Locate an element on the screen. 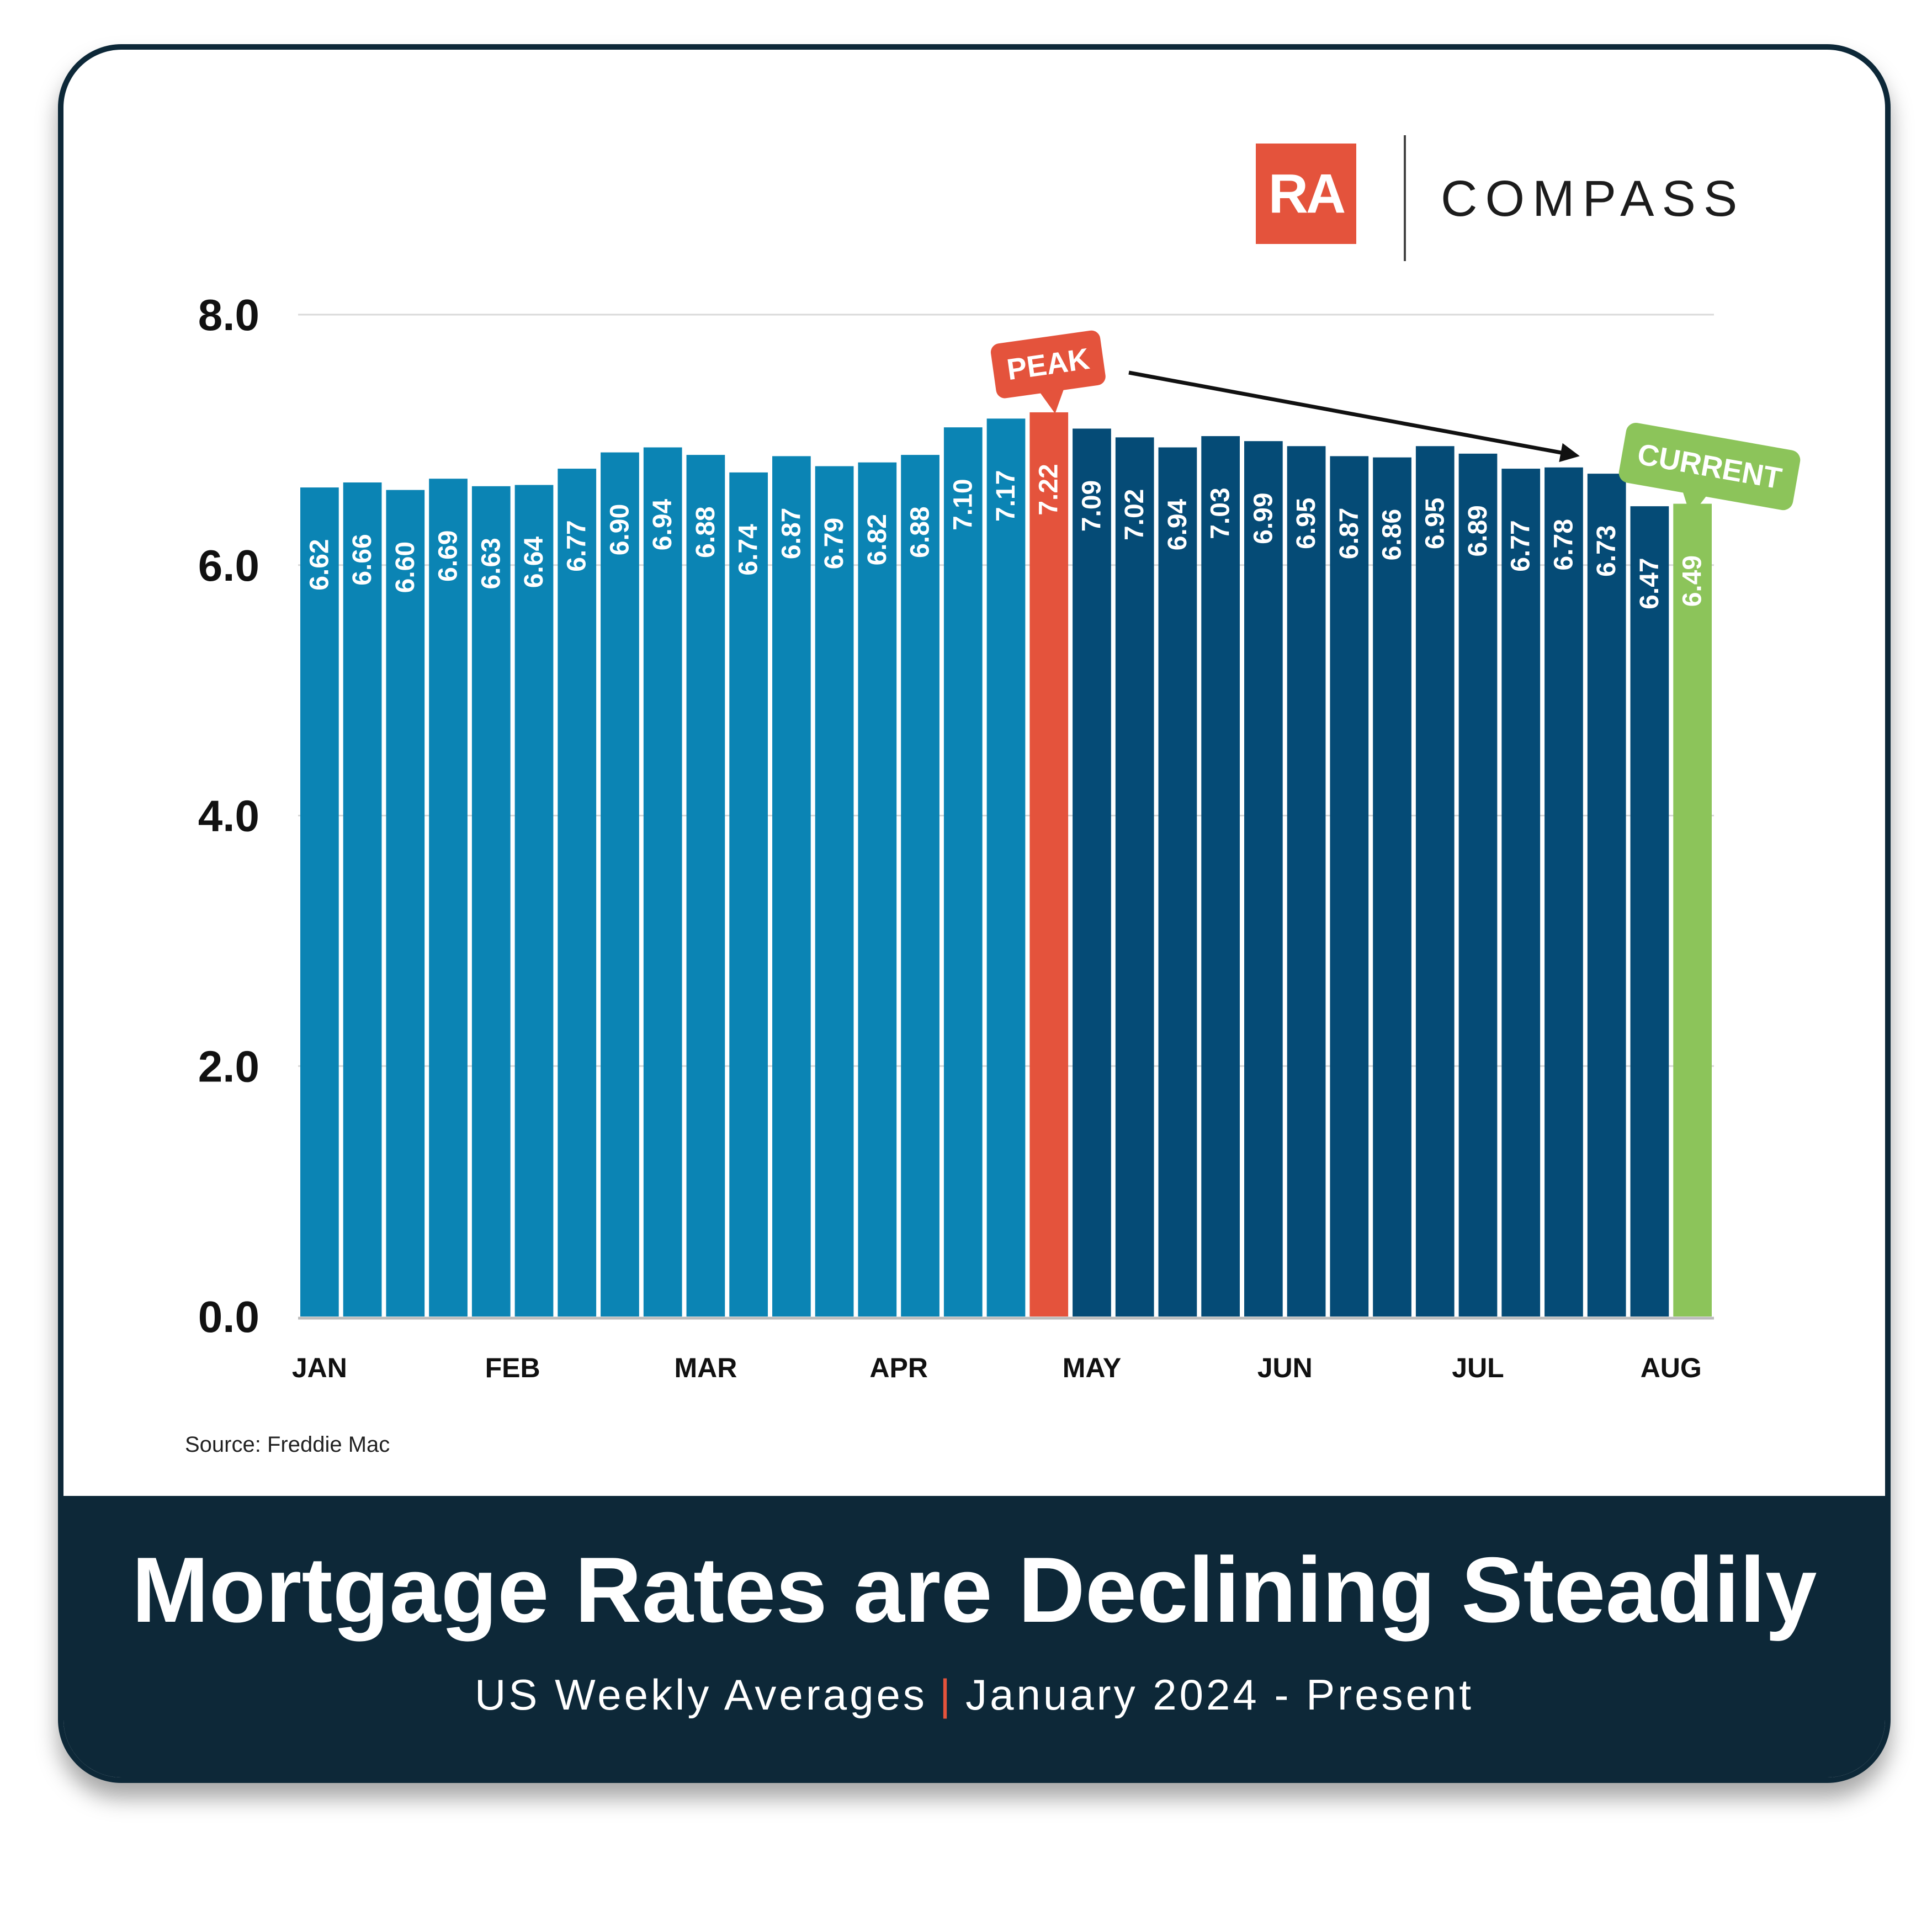 The width and height of the screenshot is (1932, 1932). y-tick-label: 8.0 is located at coordinates (229, 315).